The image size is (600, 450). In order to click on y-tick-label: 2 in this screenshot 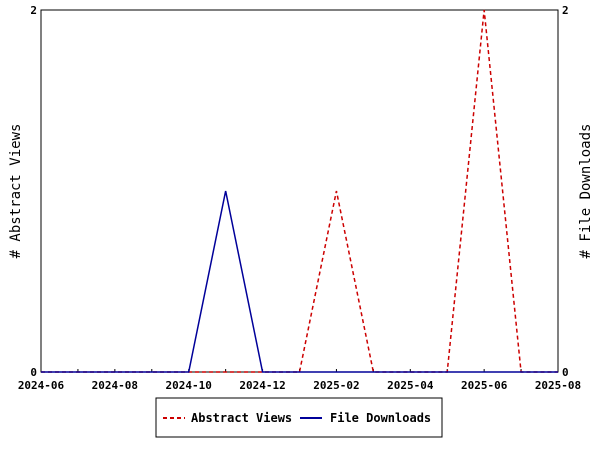, I will do `click(33, 10)`.